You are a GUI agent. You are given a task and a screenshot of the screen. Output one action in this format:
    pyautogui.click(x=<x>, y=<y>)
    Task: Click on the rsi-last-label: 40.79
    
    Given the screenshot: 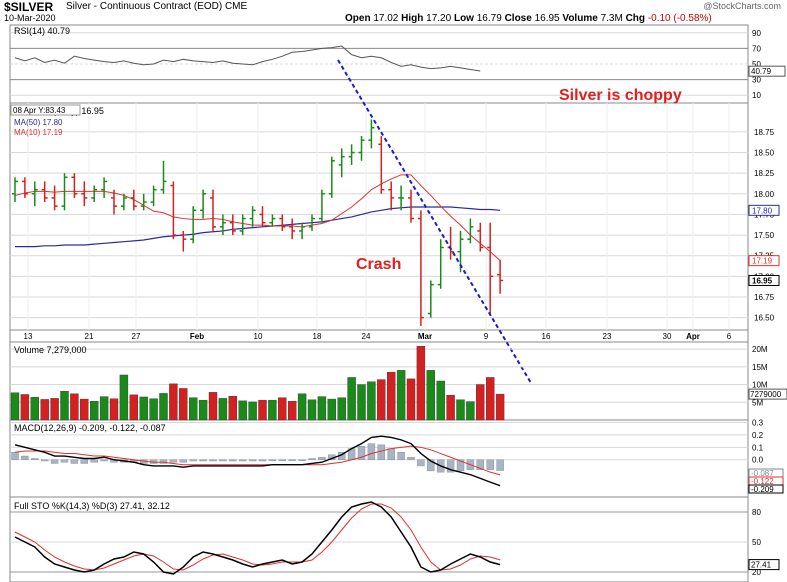 What is the action you would take?
    pyautogui.click(x=761, y=71)
    